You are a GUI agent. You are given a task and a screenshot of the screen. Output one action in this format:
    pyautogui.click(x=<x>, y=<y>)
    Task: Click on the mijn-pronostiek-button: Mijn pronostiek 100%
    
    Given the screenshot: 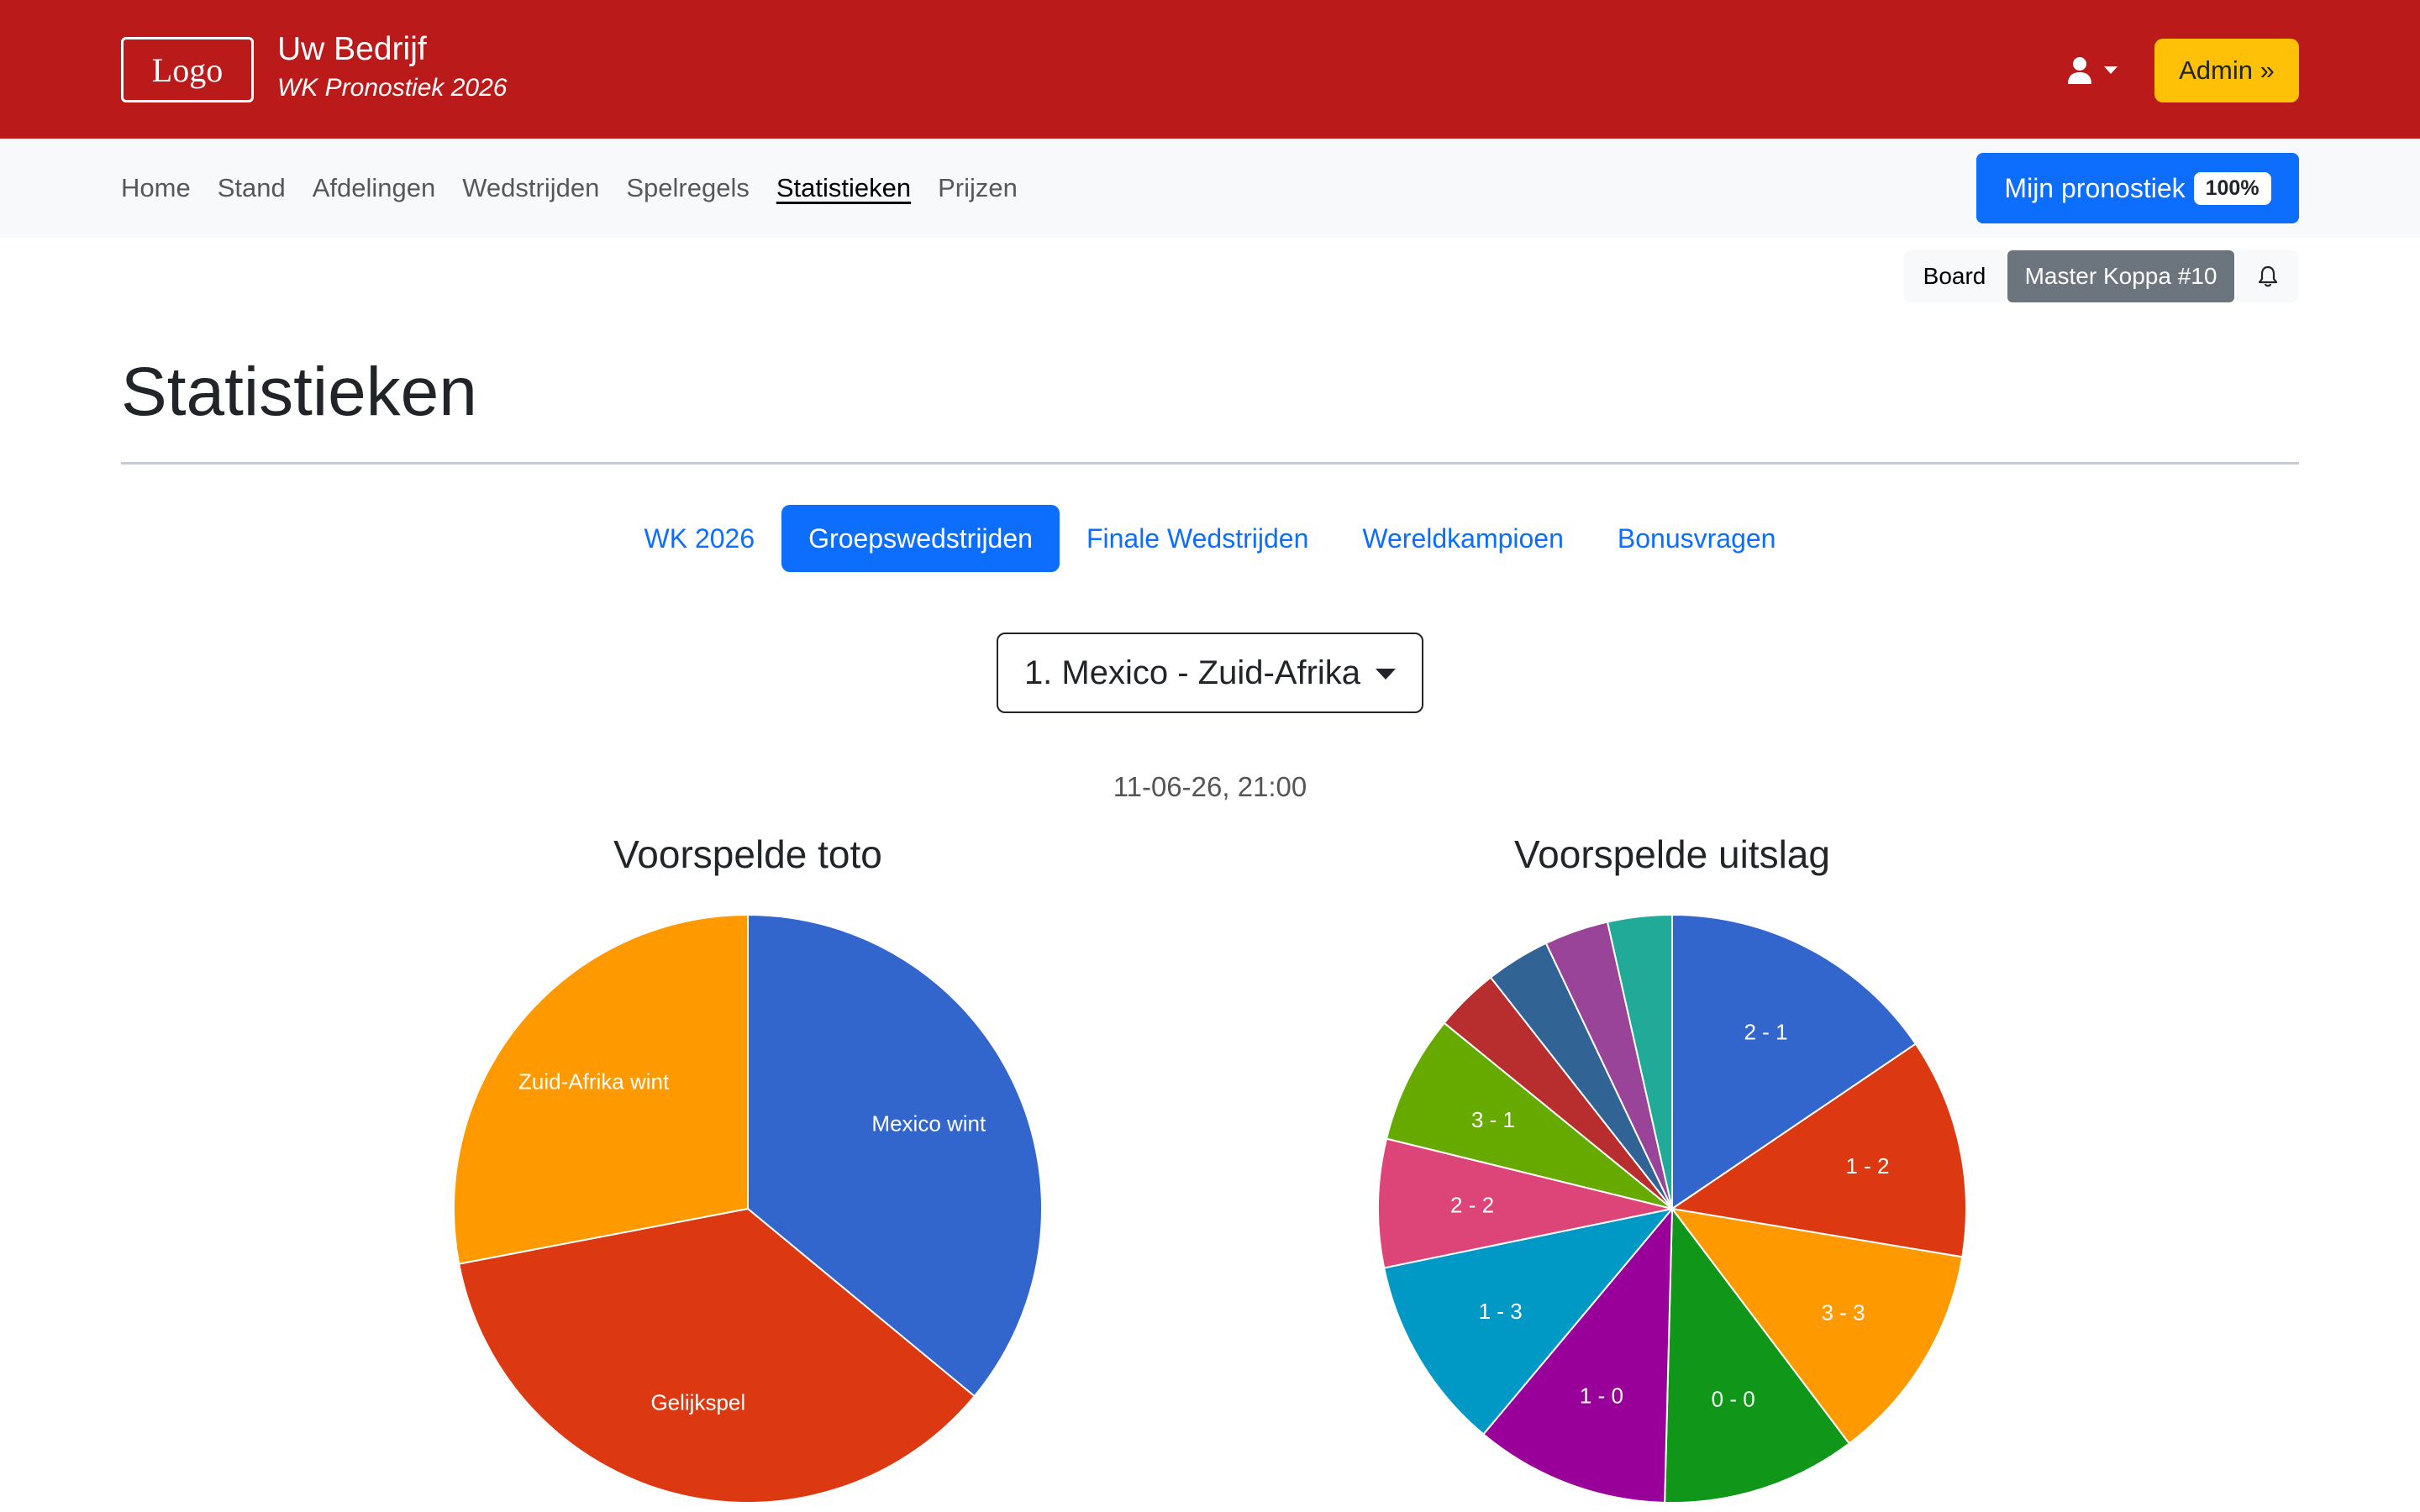 What is the action you would take?
    pyautogui.click(x=2137, y=188)
    